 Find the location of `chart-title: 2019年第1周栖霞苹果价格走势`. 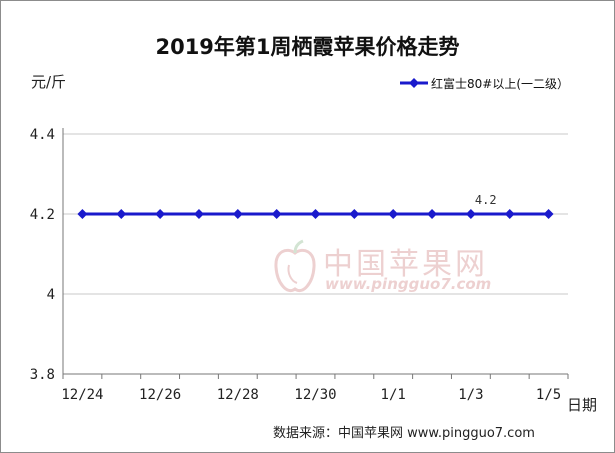

chart-title: 2019年第1周栖霞苹果价格走势 is located at coordinates (307, 47).